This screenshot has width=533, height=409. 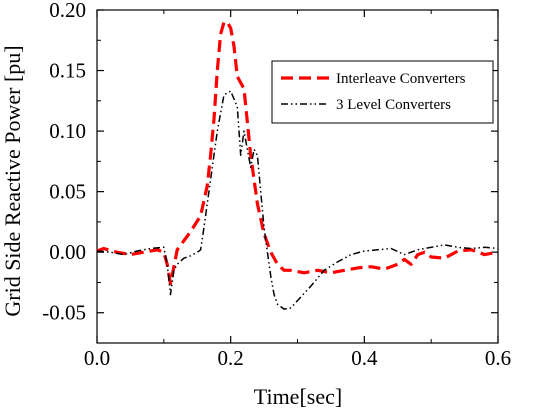 What do you see at coordinates (97, 358) in the screenshot?
I see `x-tick-label: 0.0` at bounding box center [97, 358].